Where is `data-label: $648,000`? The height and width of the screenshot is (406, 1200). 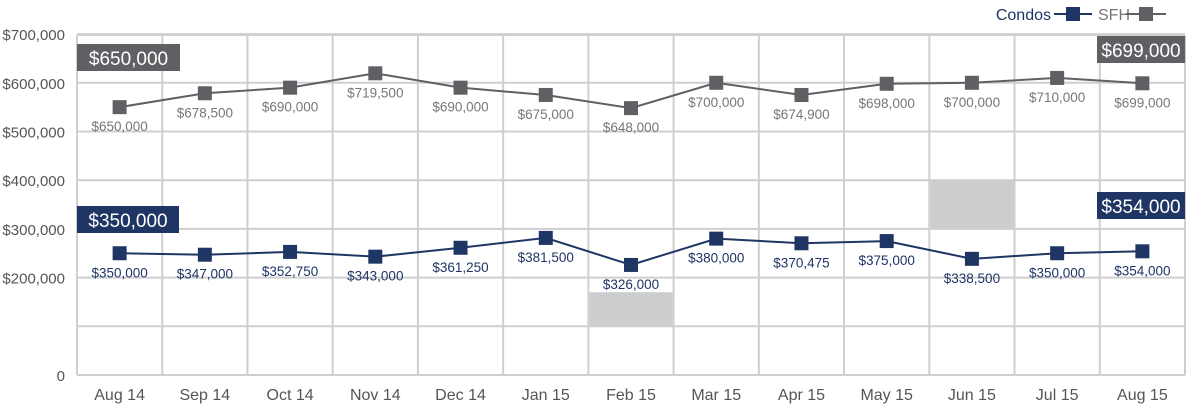 data-label: $648,000 is located at coordinates (631, 127).